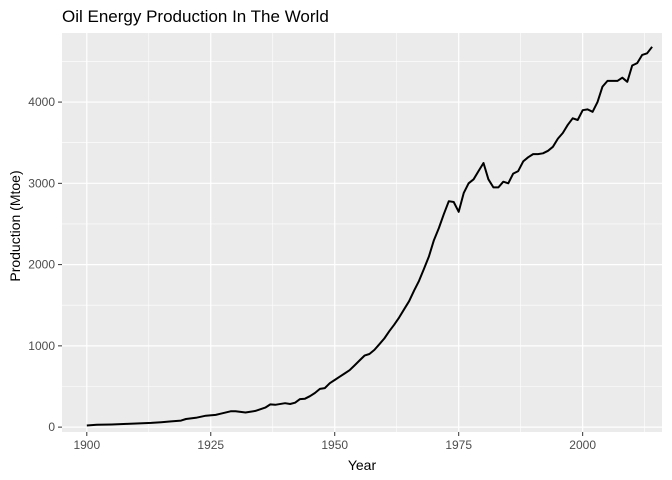 This screenshot has height=480, width=672. Describe the element at coordinates (41, 346) in the screenshot. I see `y-tick-label: 1000` at that location.